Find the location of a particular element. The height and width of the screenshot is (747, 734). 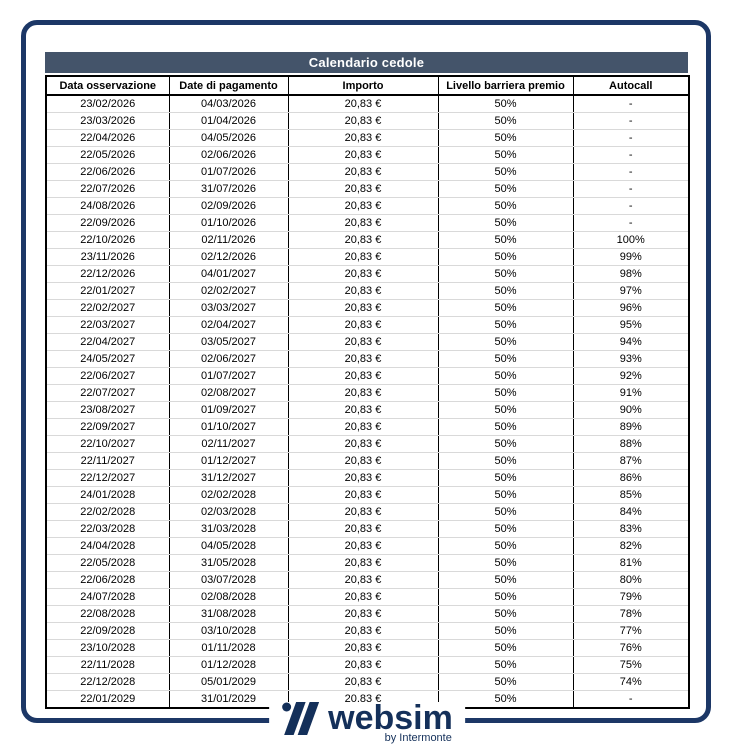

cell-date-pagamento: 03/03/2027 is located at coordinates (228, 308).